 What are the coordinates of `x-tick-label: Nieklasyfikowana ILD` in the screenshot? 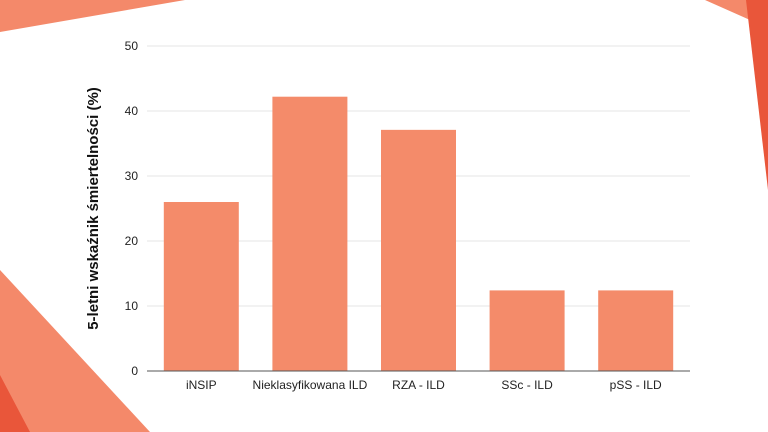 It's located at (310, 385).